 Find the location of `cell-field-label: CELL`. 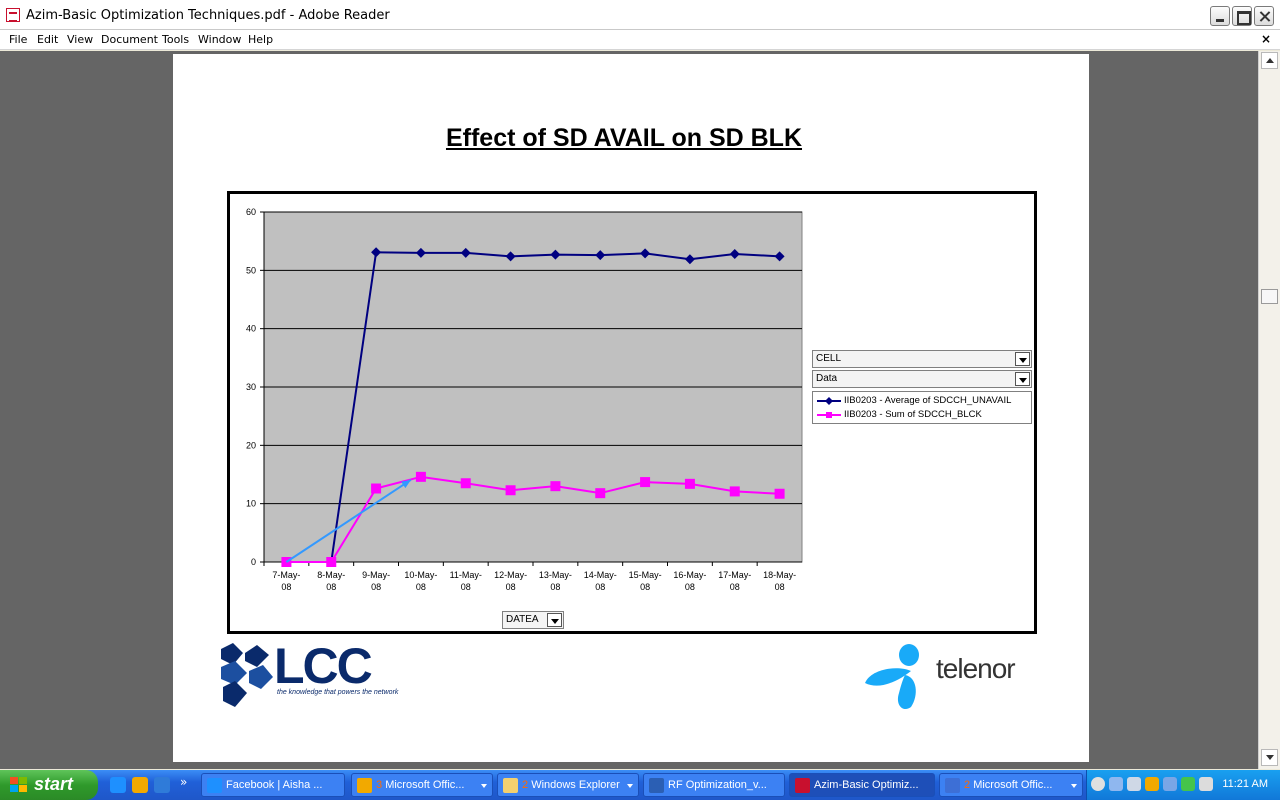

cell-field-label: CELL is located at coordinates (829, 358).